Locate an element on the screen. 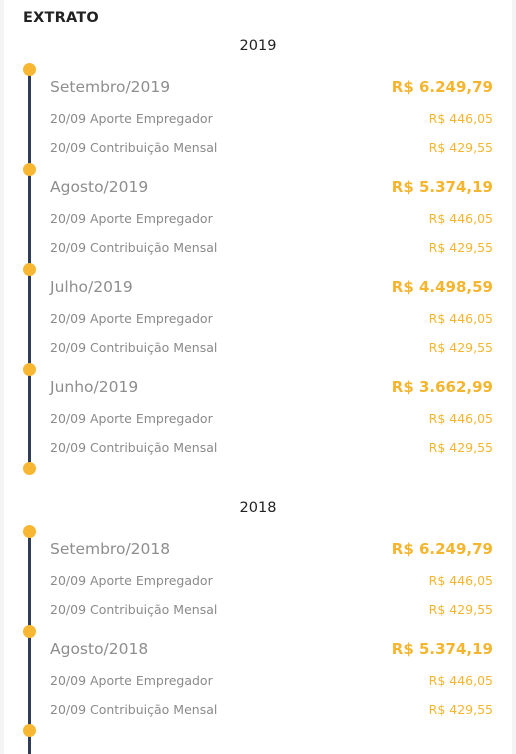 The width and height of the screenshot is (516, 754). page-title: EXTRATO is located at coordinates (61, 18).